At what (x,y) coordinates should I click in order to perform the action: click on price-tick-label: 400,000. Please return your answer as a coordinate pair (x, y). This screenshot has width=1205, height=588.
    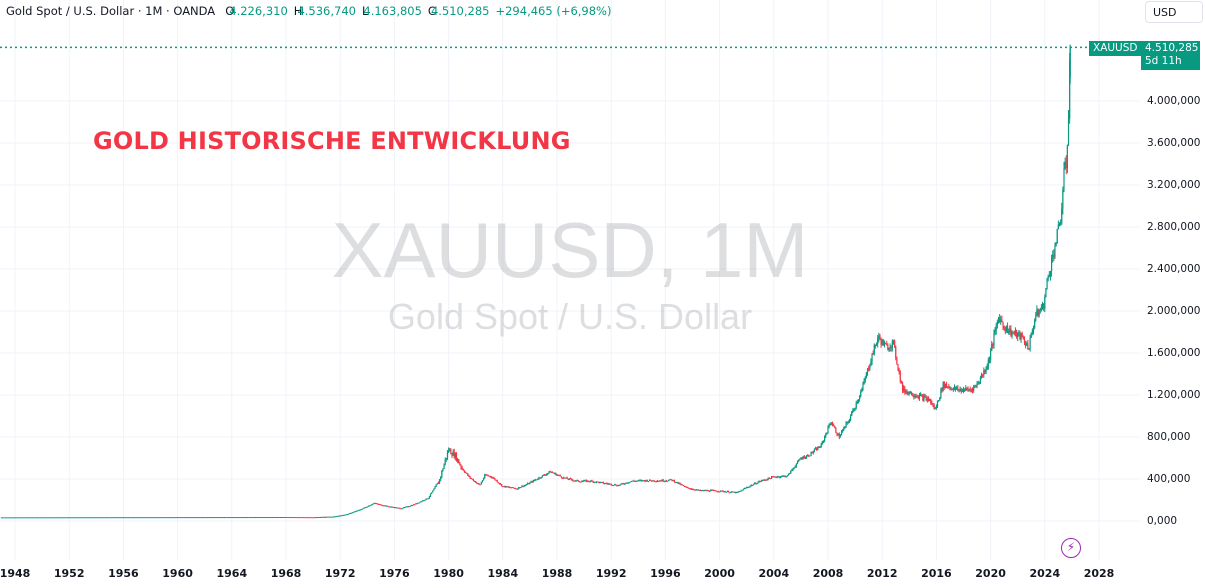
    Looking at the image, I should click on (1169, 479).